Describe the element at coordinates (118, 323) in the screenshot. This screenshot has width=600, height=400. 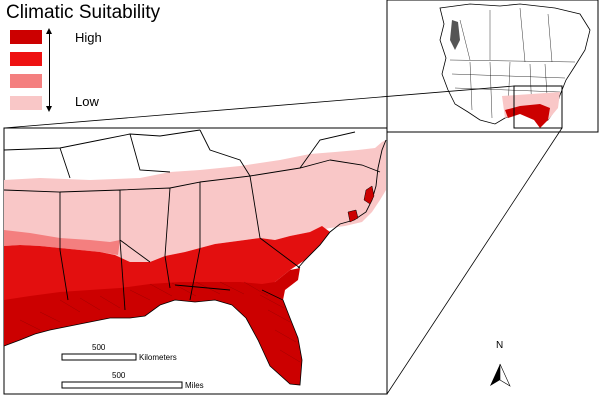
I see `gulf-coast` at that location.